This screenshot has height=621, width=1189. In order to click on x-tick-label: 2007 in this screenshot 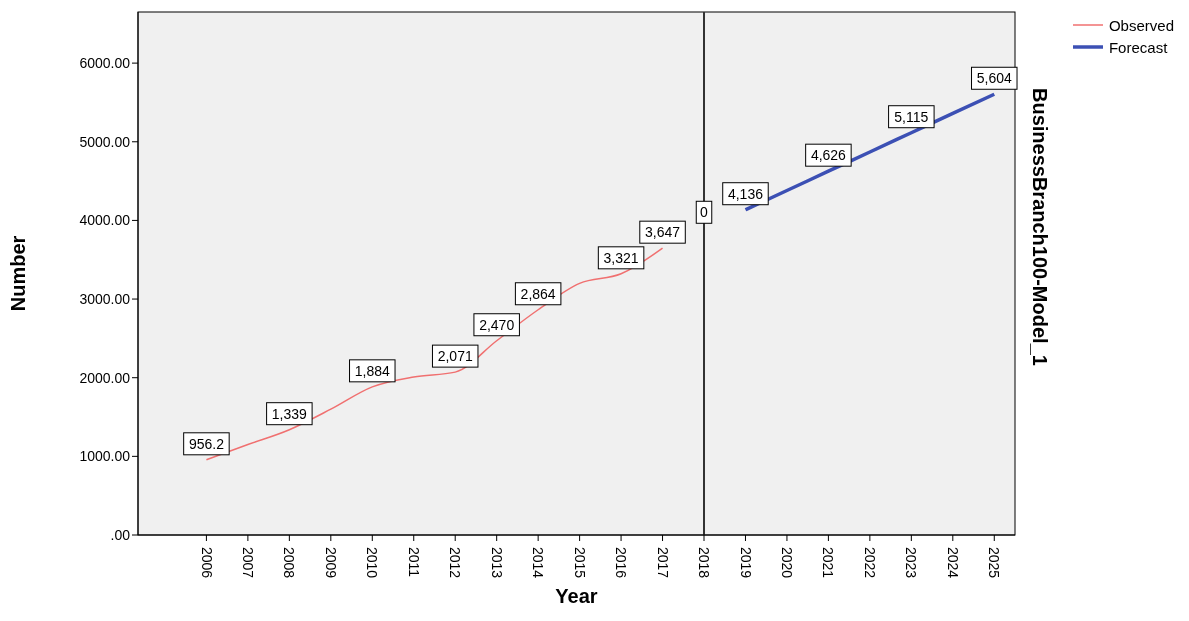, I will do `click(247, 563)`.